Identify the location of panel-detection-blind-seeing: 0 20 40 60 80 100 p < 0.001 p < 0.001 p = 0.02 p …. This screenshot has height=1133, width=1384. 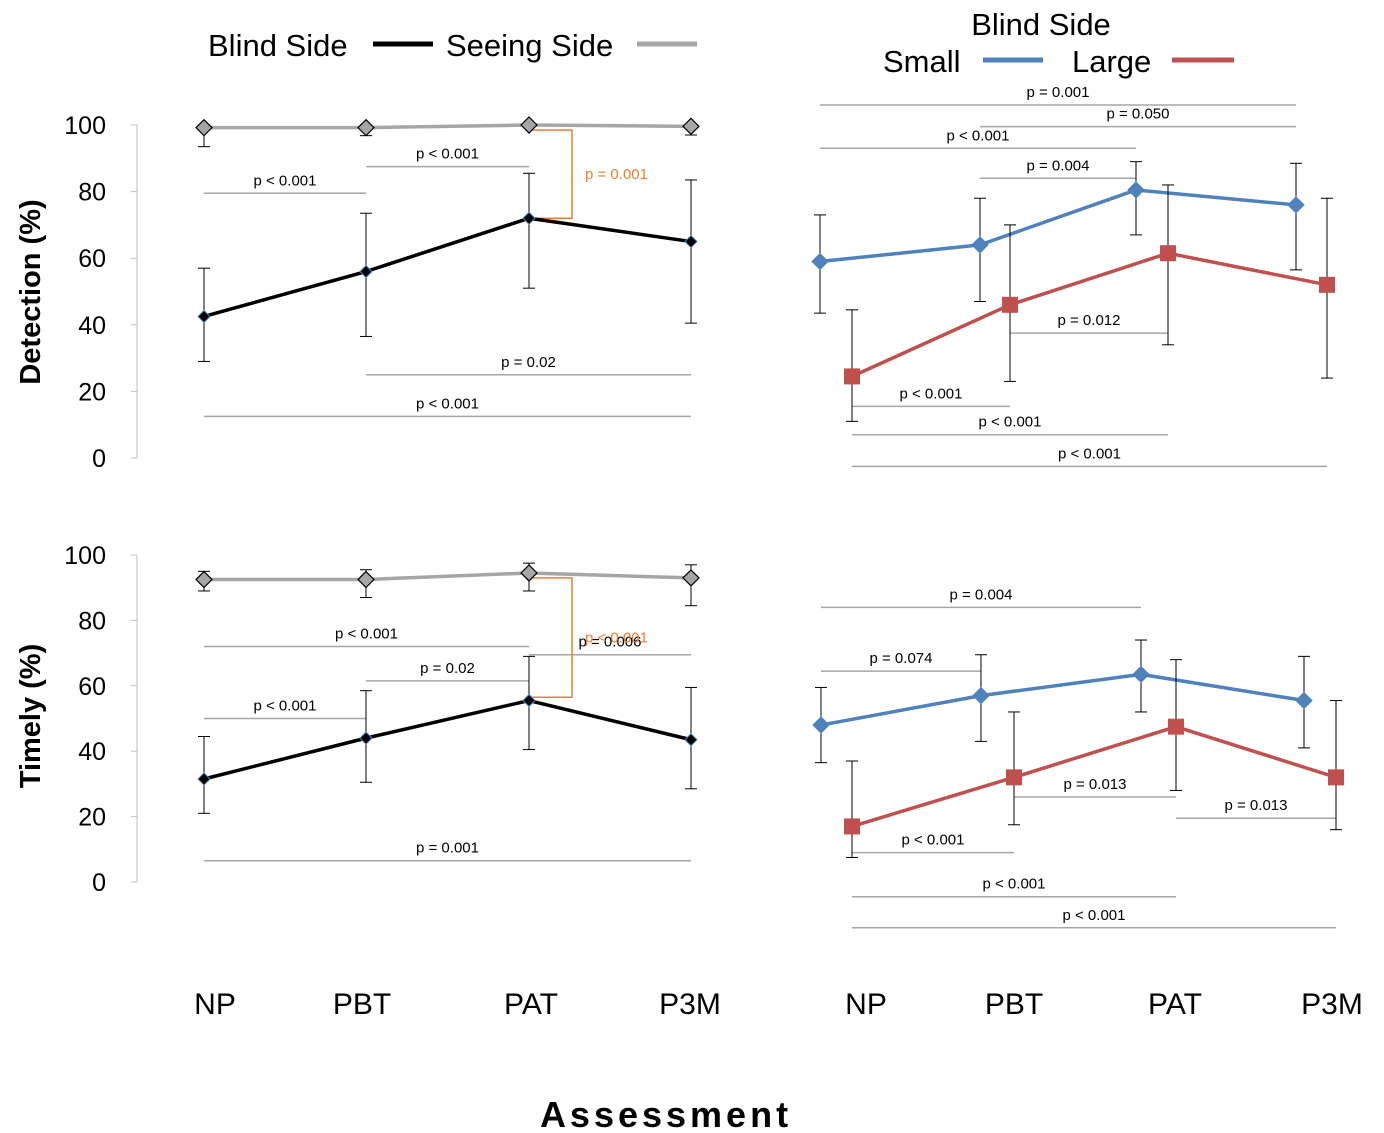
(382, 292).